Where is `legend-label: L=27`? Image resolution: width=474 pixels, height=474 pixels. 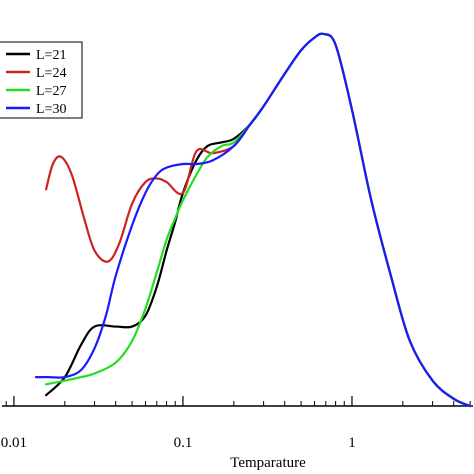 legend-label: L=27 is located at coordinates (51, 91).